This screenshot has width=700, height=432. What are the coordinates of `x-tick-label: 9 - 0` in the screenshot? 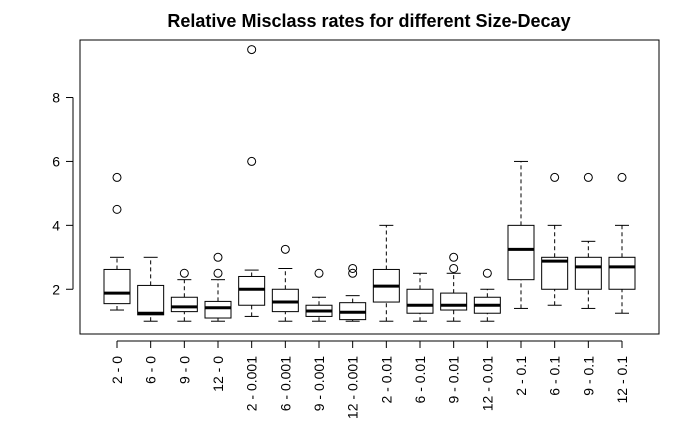 It's located at (184, 370).